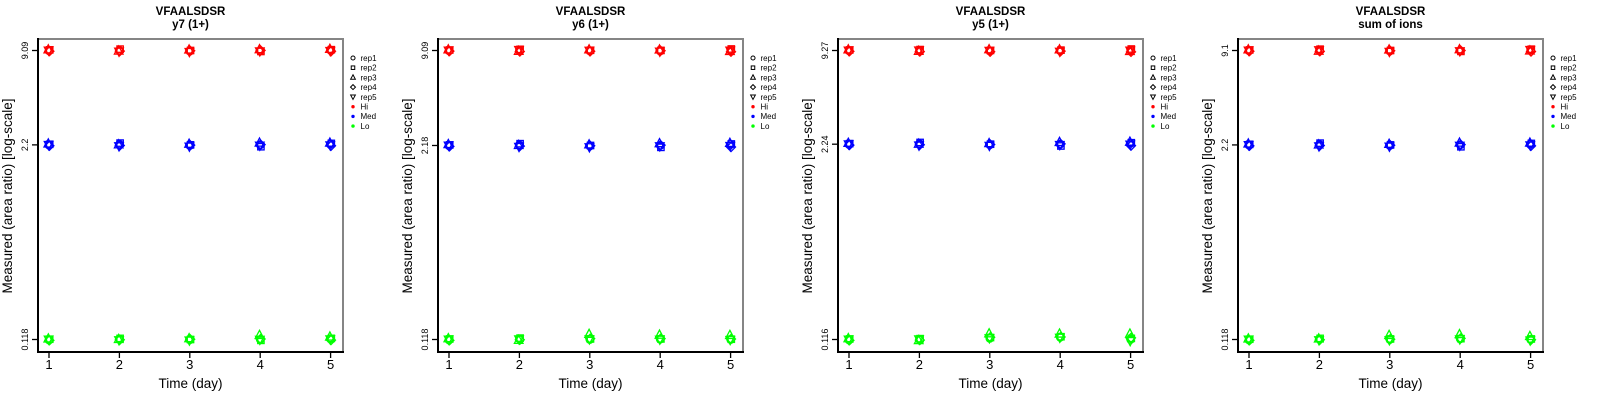  I want to click on svg-text: 9.09, so click(425, 51).